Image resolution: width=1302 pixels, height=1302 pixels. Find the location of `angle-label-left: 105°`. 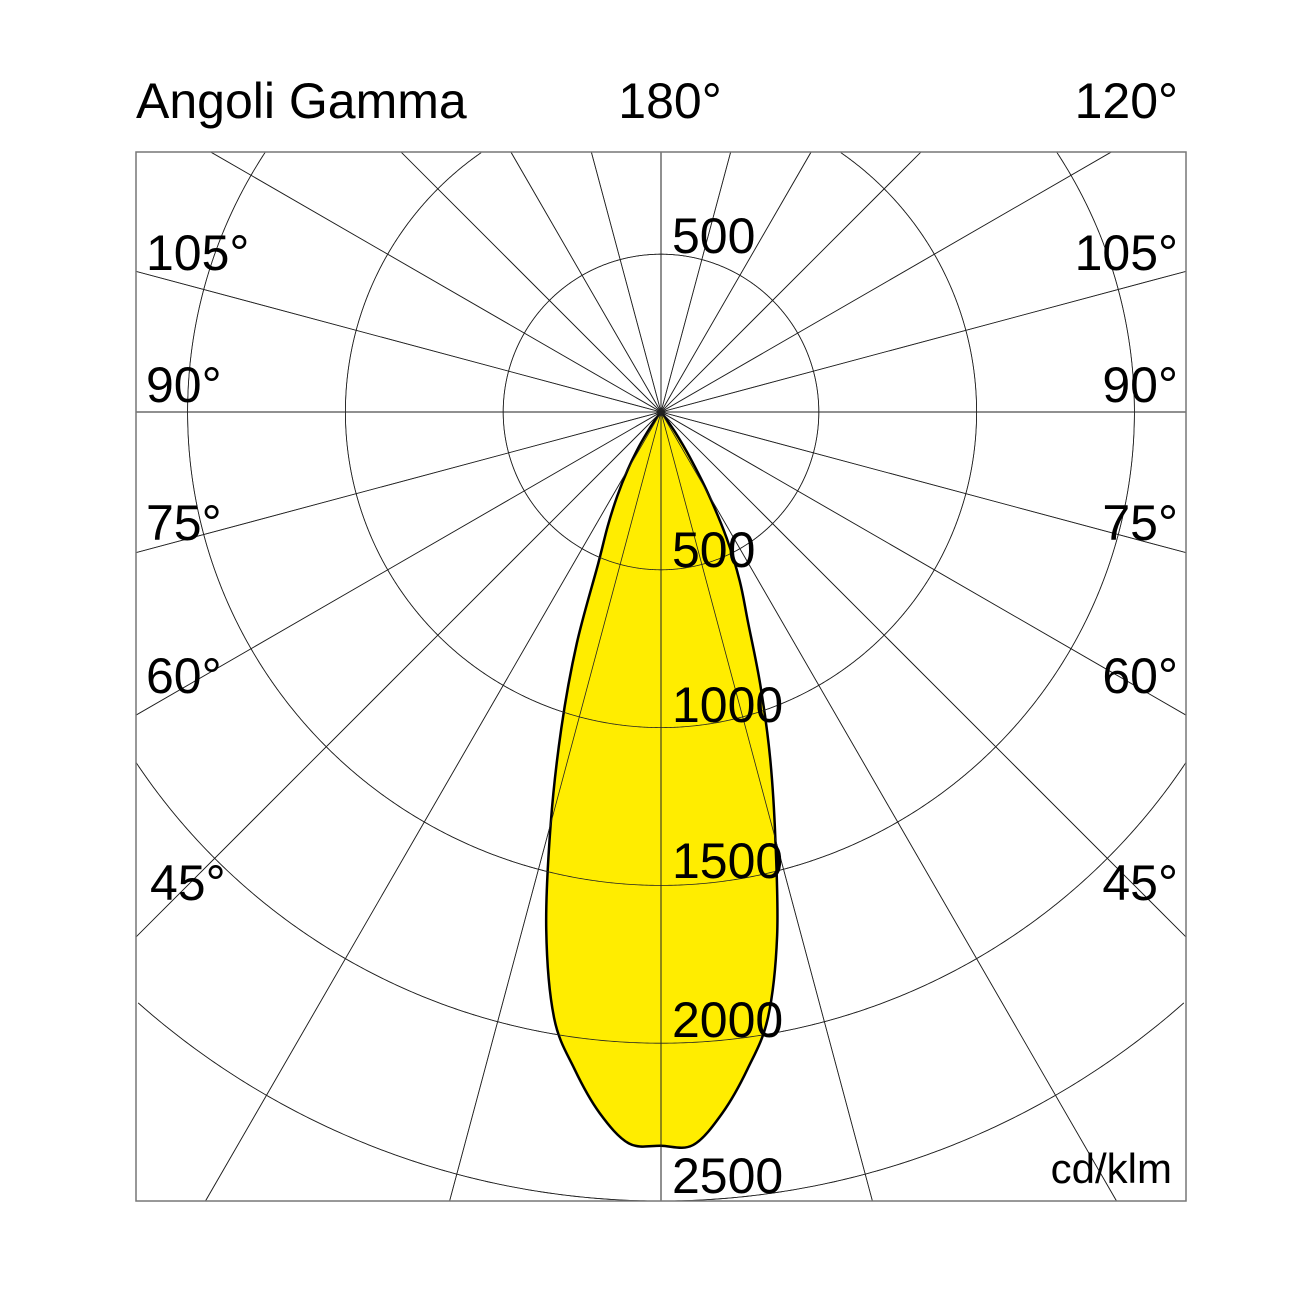

angle-label-left: 105° is located at coordinates (197, 253).